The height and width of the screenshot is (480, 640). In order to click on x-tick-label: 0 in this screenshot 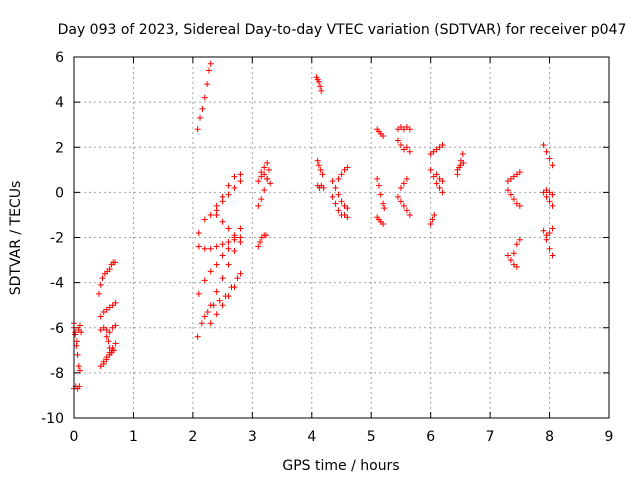, I will do `click(74, 437)`.